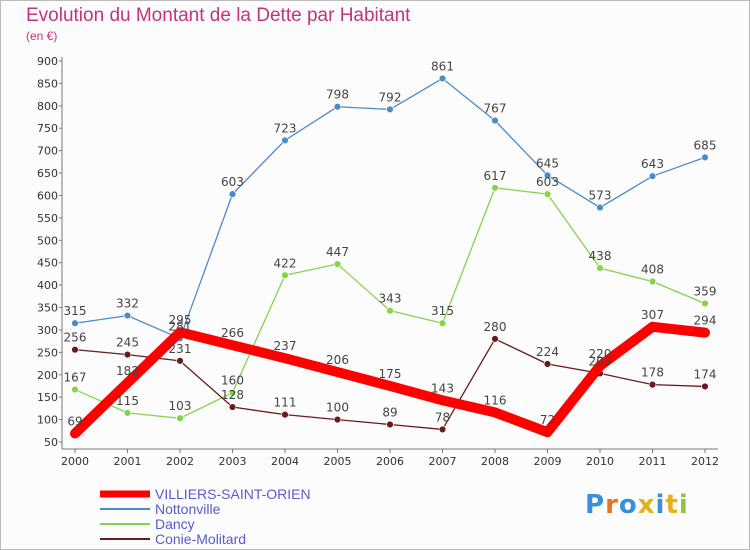 The image size is (750, 550). What do you see at coordinates (652, 164) in the screenshot?
I see `data-label: 643` at bounding box center [652, 164].